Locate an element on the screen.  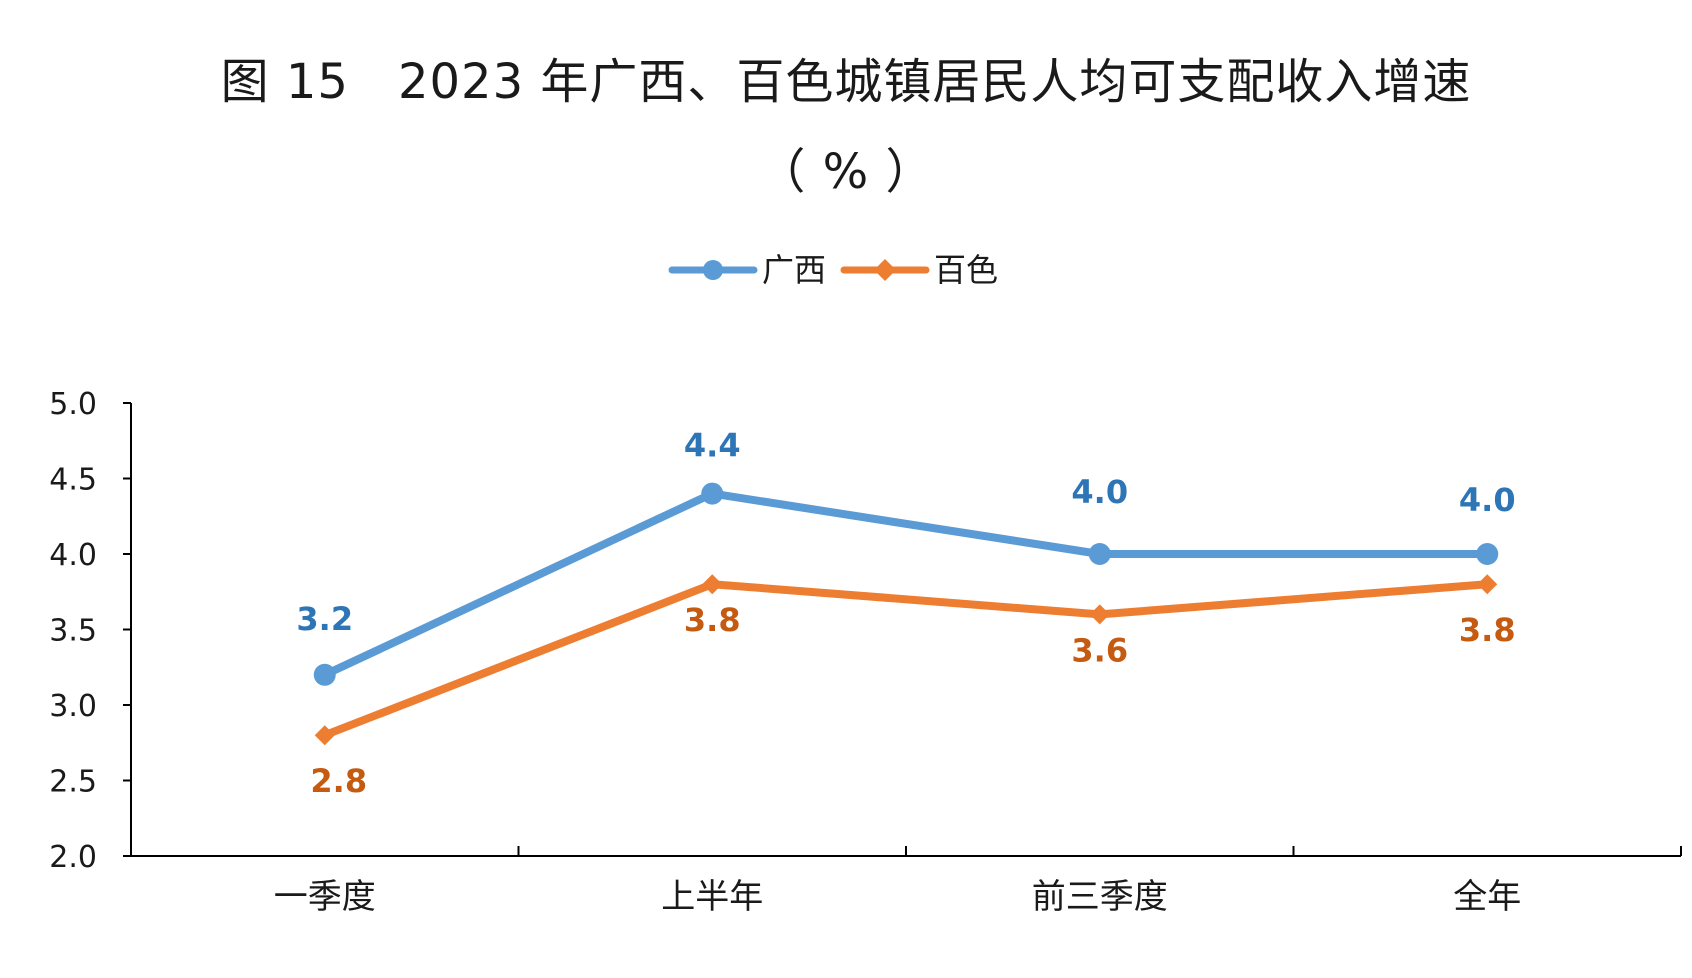
y-tick-label: 3.5 is located at coordinates (73, 631).